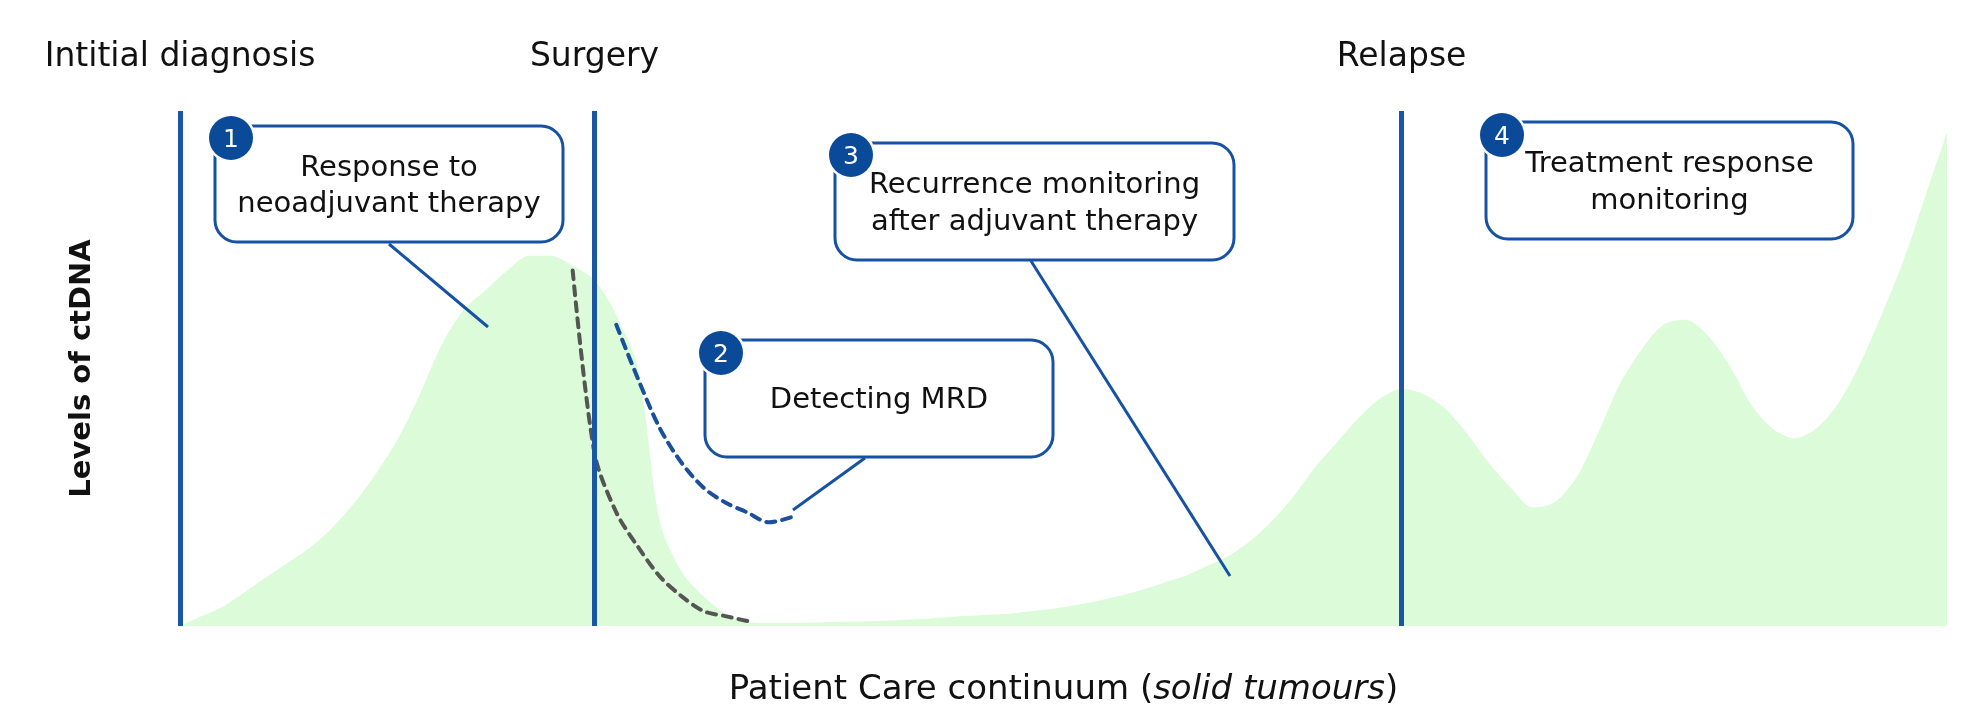 This screenshot has width=1978, height=716. What do you see at coordinates (180, 54) in the screenshot?
I see `x-tick-label: Intitial diagnosis` at bounding box center [180, 54].